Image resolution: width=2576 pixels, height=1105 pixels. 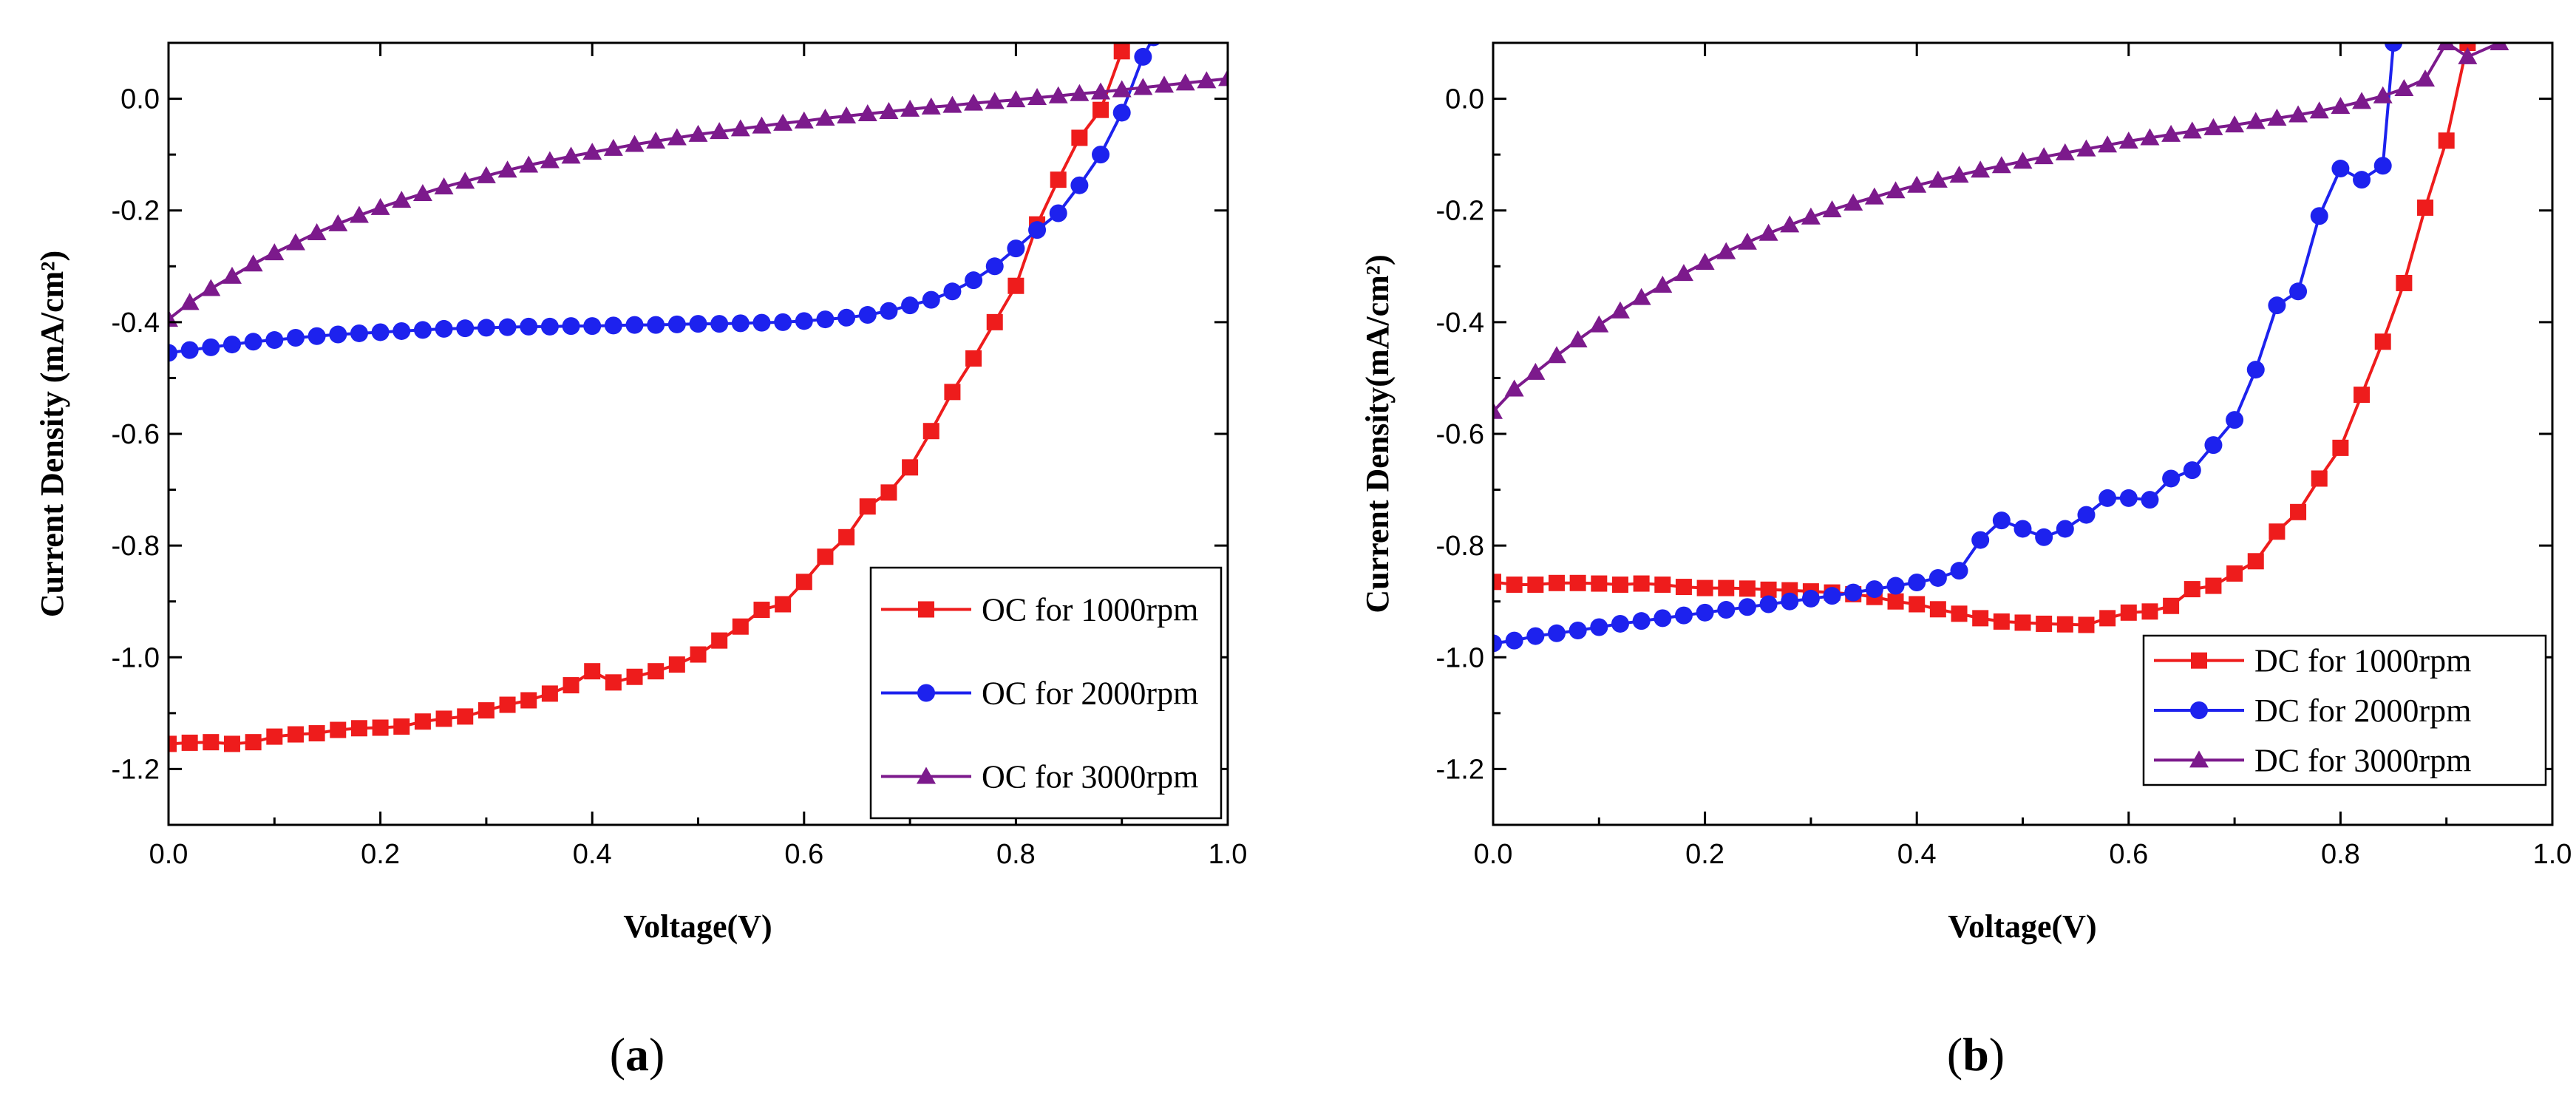 I want to click on panel-label-b-open: (, so click(x=1954, y=1054).